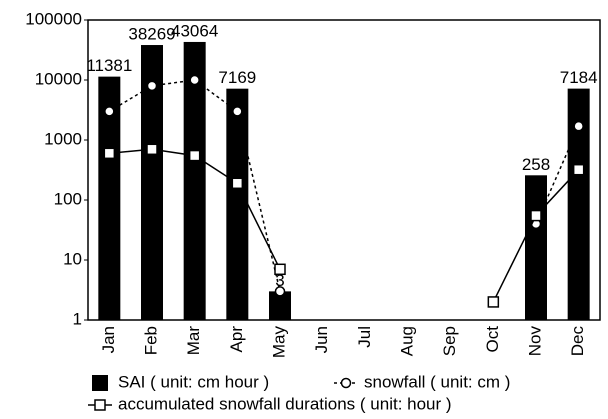  I want to click on bar-value-label: 11381, so click(109, 65).